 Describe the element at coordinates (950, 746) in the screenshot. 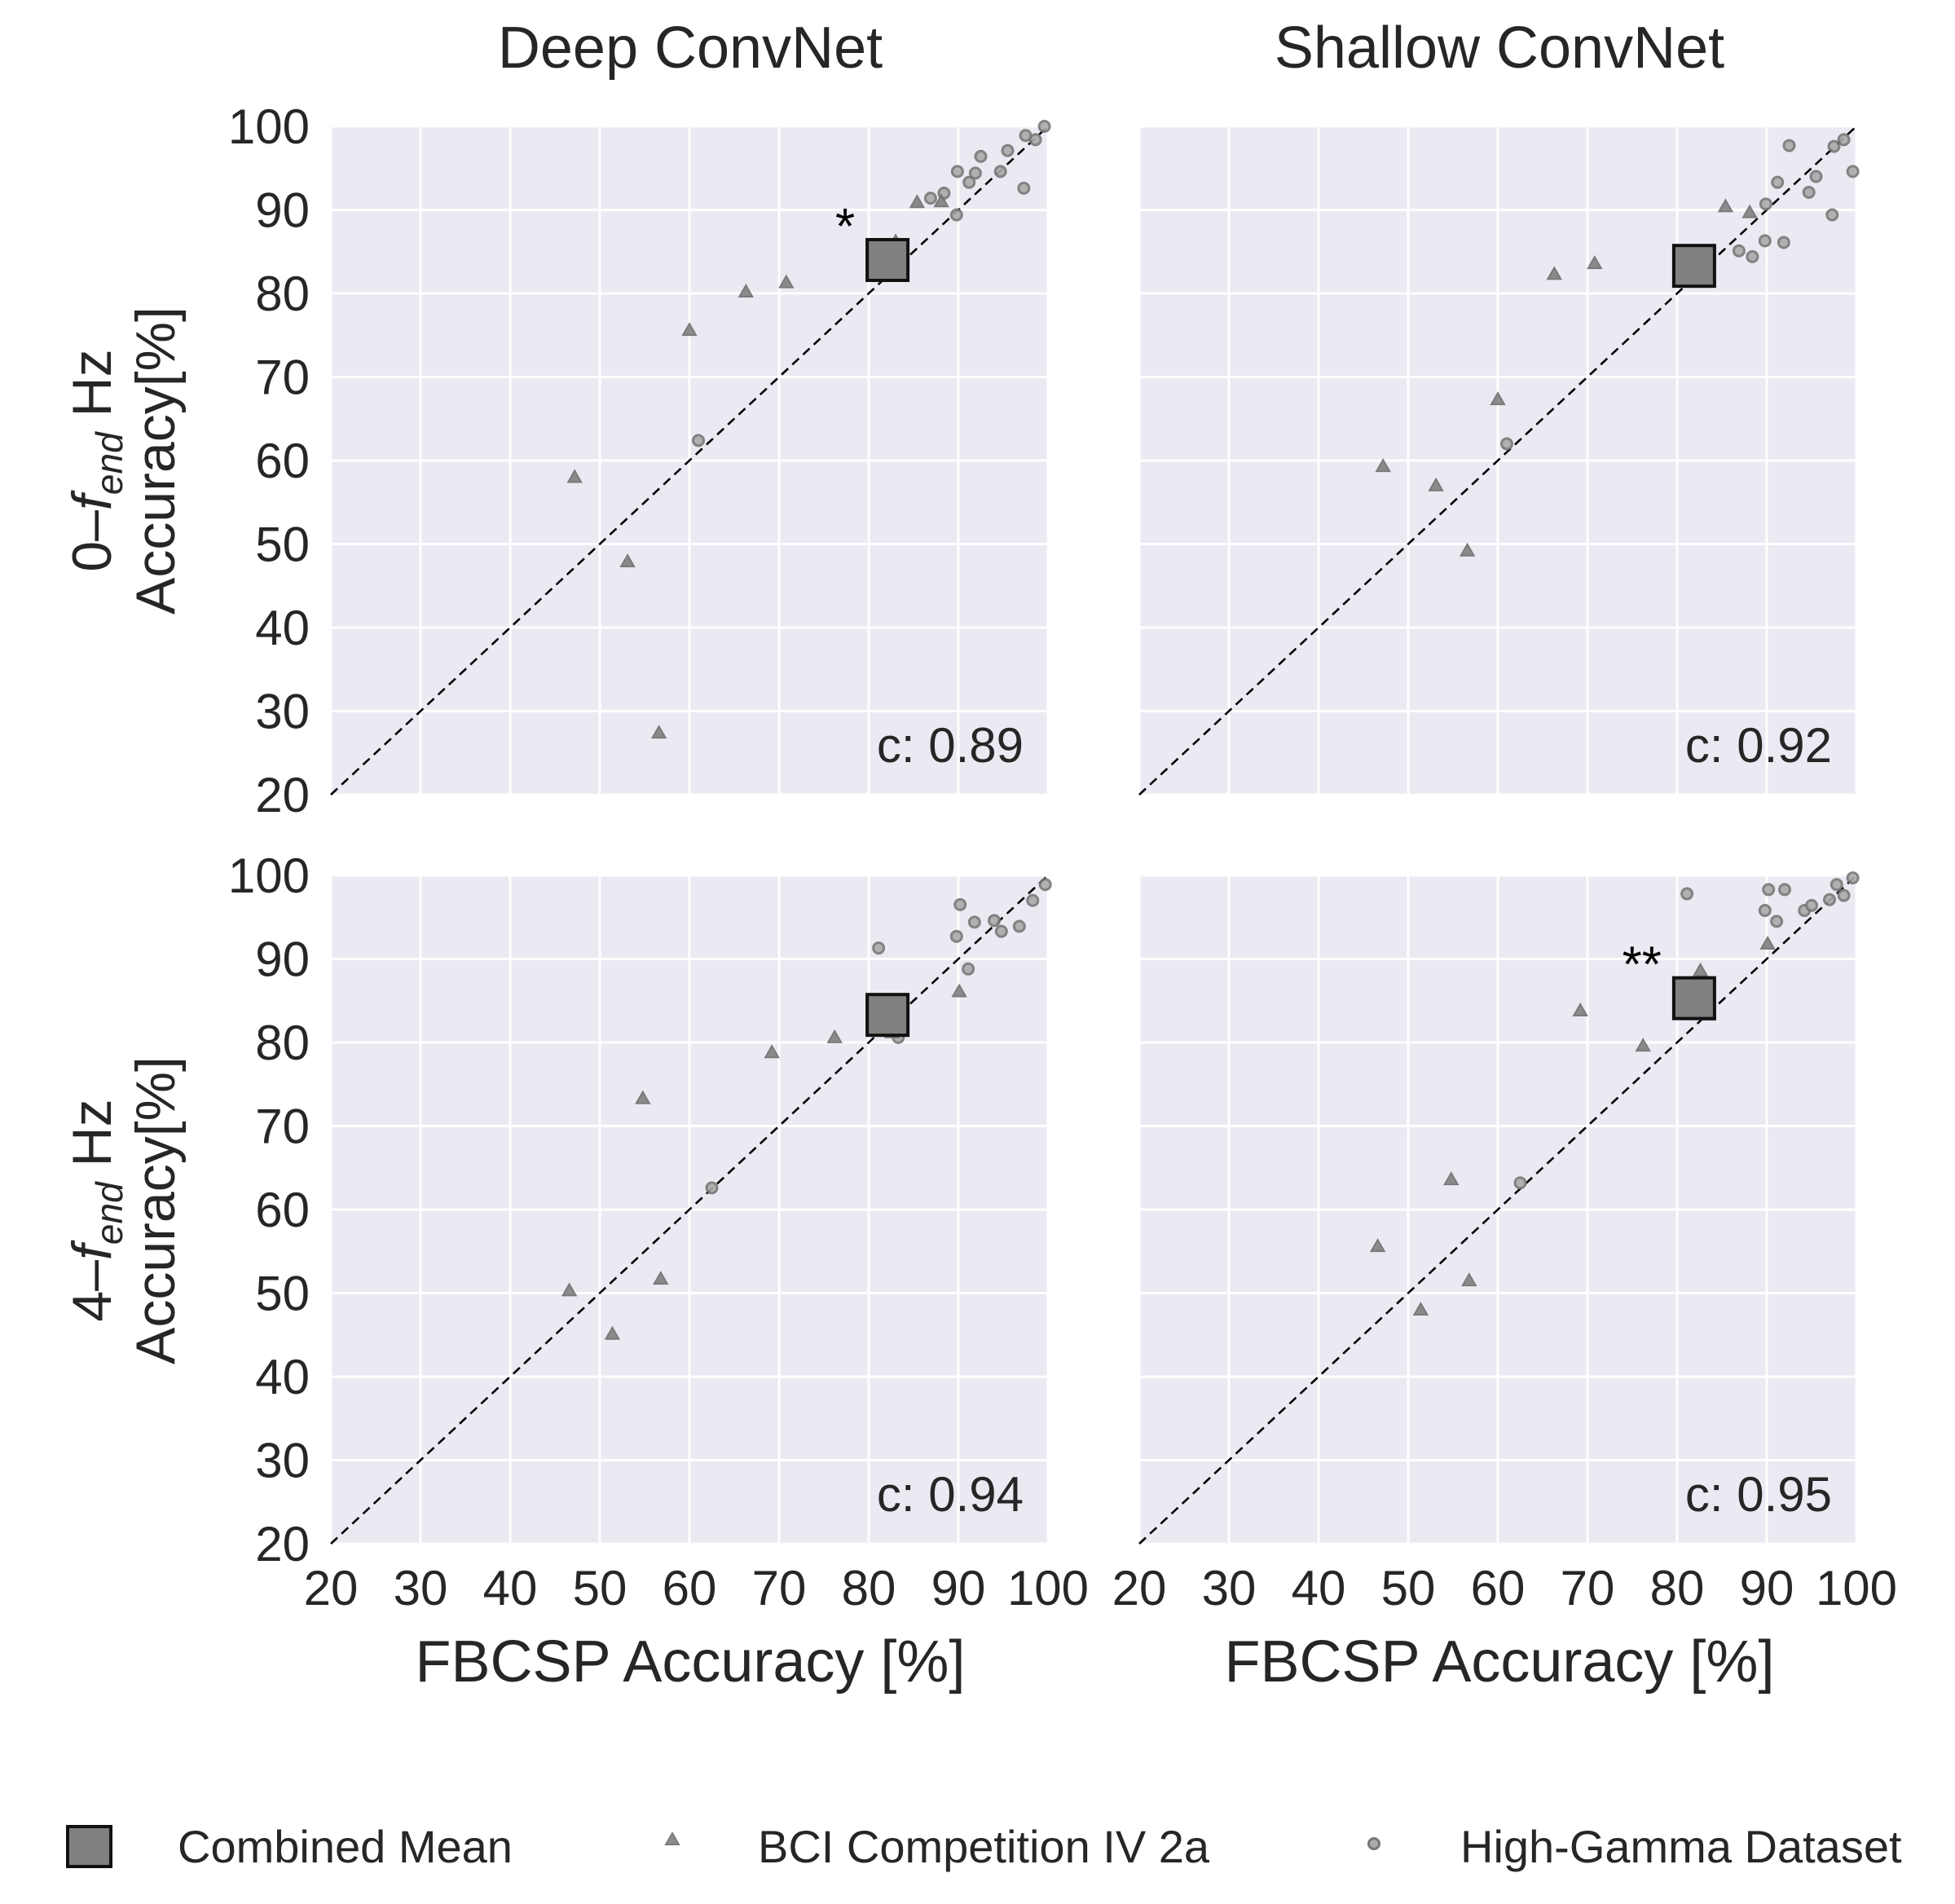

I see `correlation-label: c: 0.89` at that location.